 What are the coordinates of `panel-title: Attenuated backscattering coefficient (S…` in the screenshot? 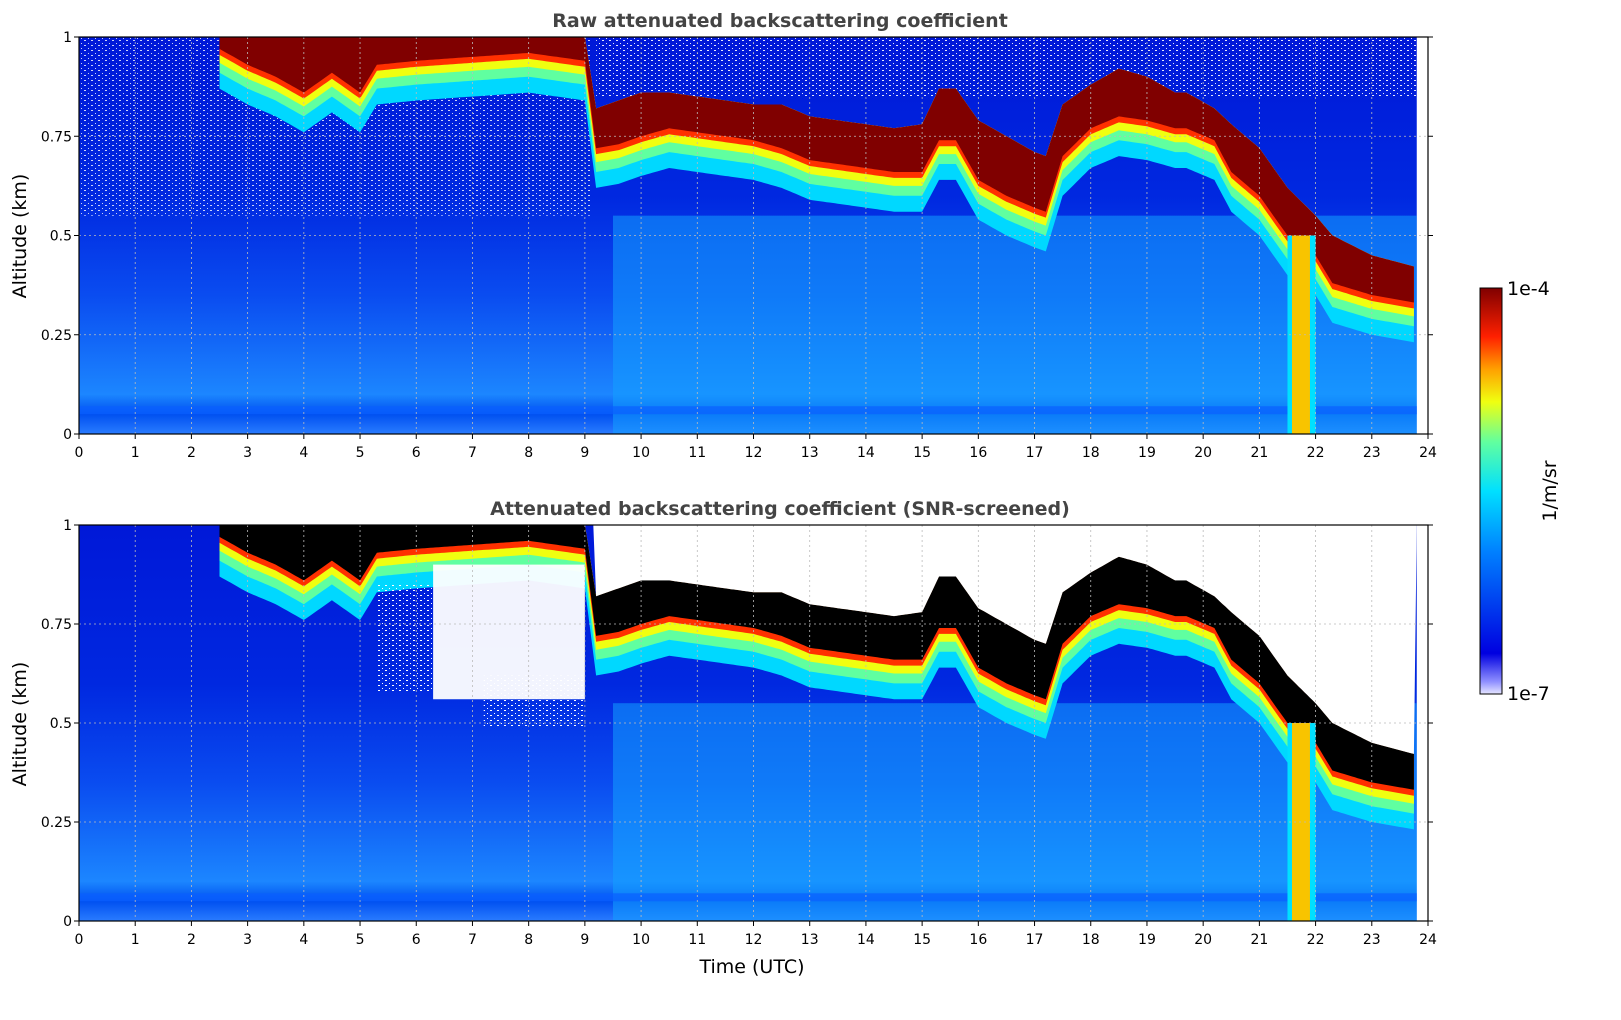 It's located at (780, 509).